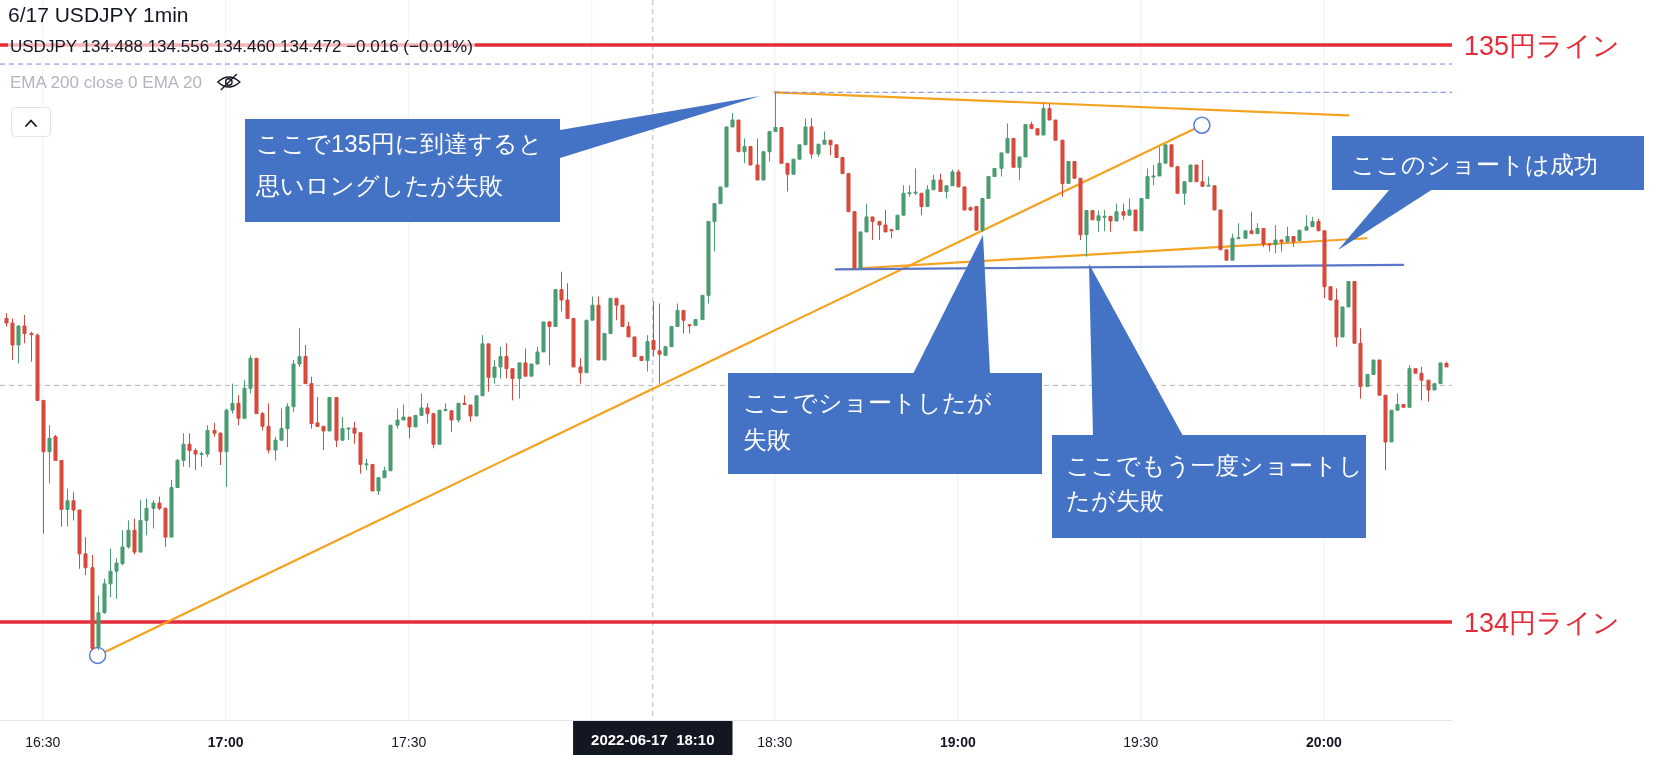  I want to click on ref-line-label: 134円ライン, so click(1542, 622).